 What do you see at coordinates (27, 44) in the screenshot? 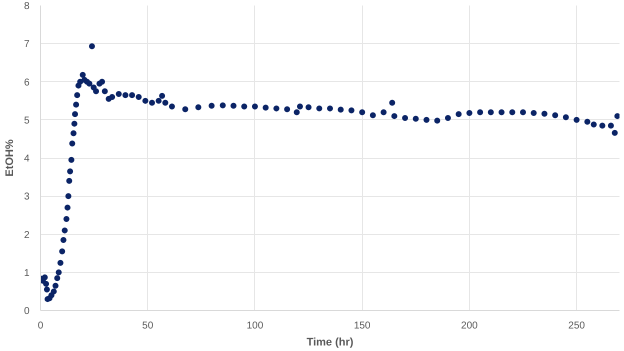
I see `y-tick-label: 7` at bounding box center [27, 44].